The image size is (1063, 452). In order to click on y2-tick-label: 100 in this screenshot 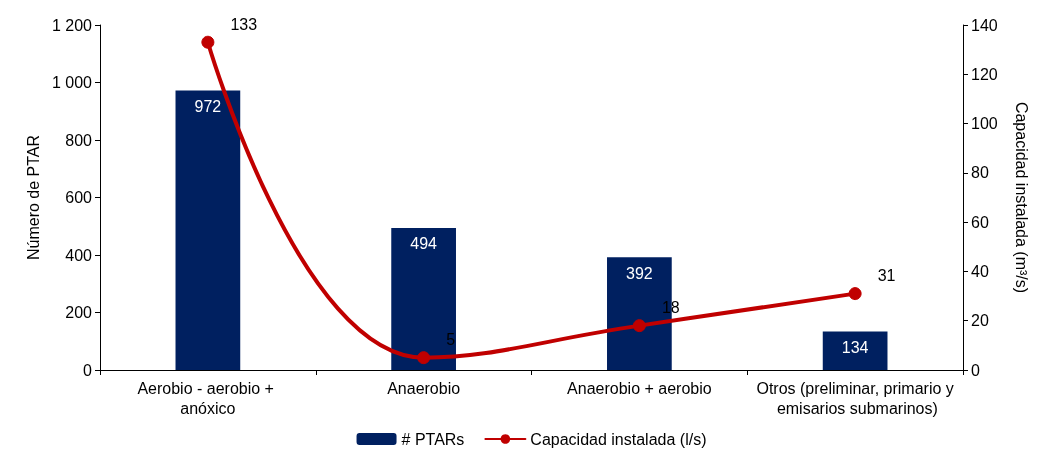, I will do `click(984, 124)`.